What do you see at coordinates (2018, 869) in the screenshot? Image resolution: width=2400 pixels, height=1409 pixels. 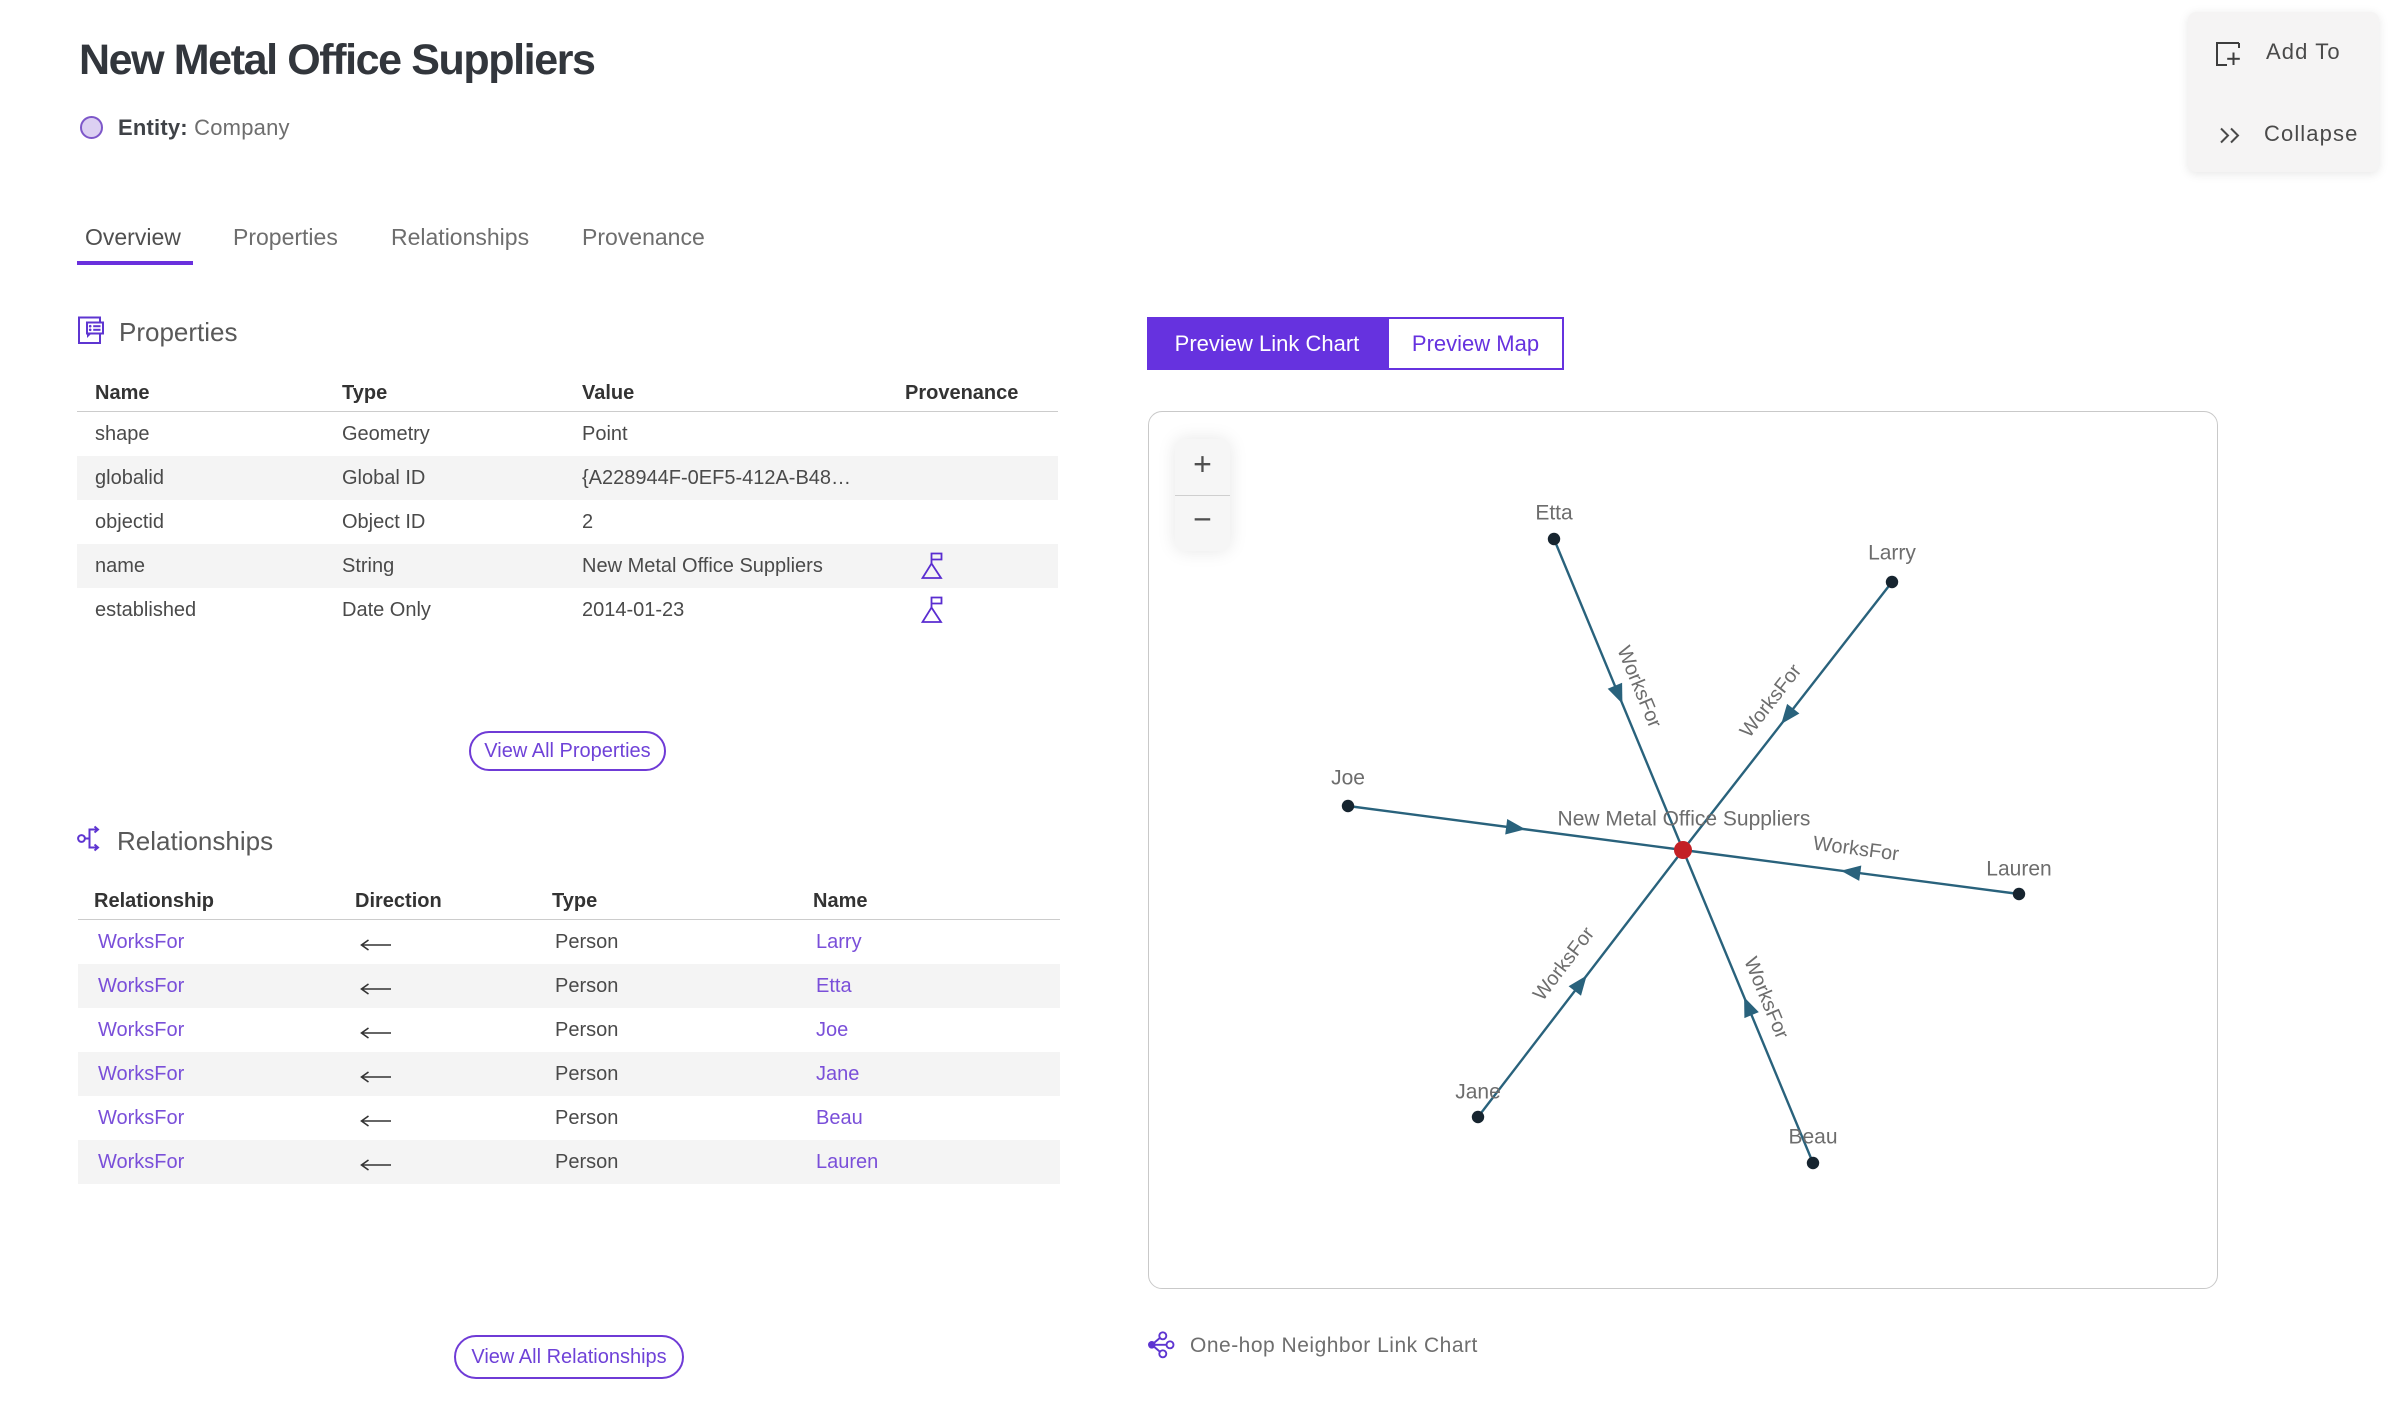 I see `svg-text: Lauren` at bounding box center [2018, 869].